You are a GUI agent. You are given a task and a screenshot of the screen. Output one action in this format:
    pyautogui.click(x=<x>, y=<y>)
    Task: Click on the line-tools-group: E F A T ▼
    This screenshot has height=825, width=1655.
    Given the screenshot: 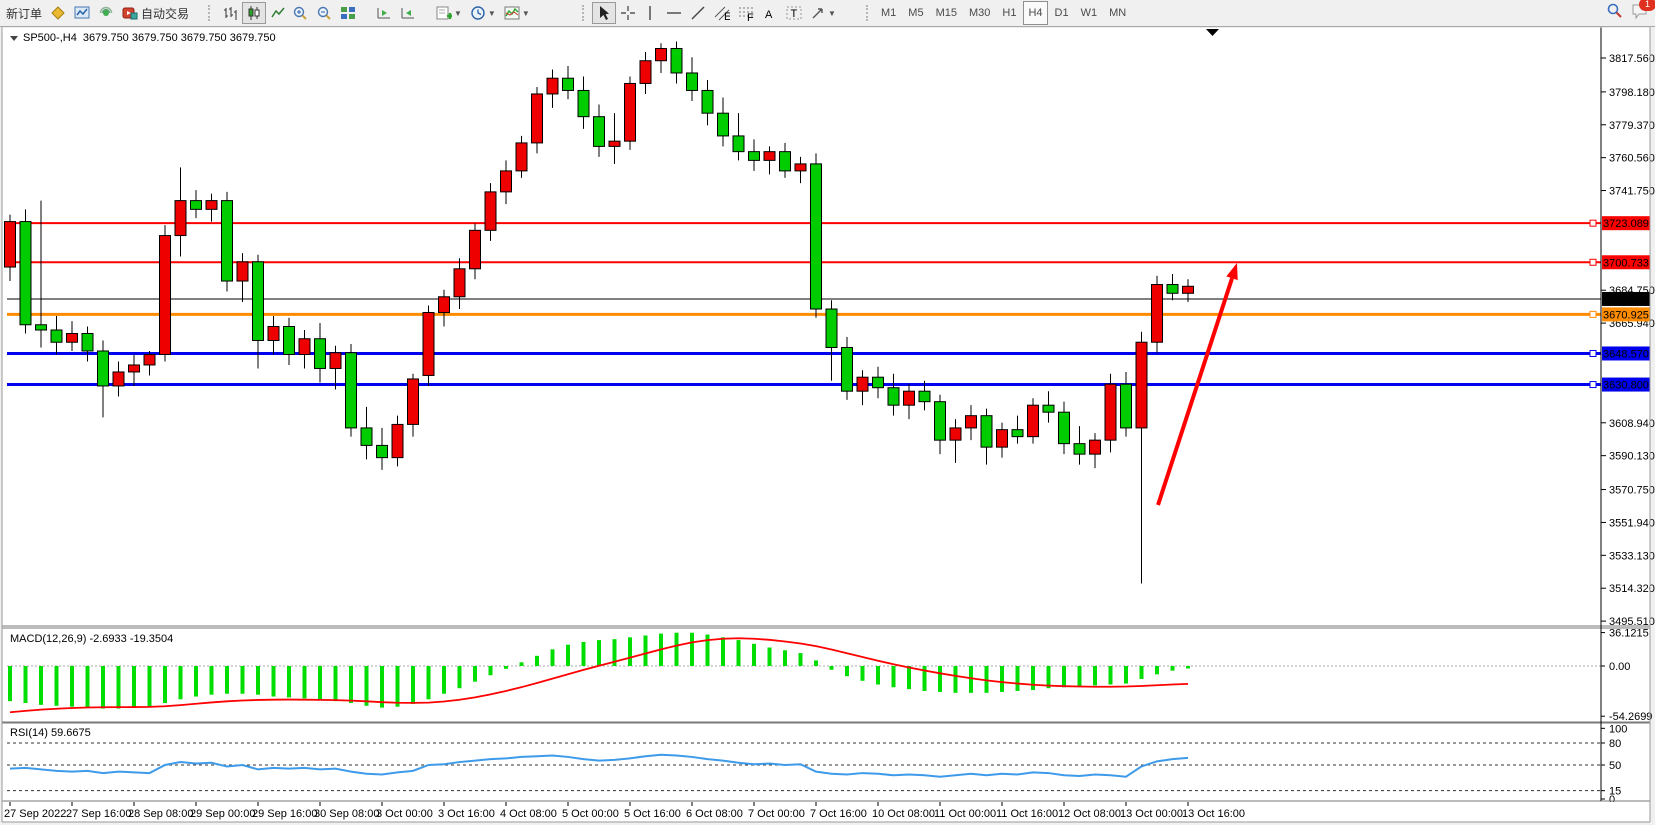 What is the action you would take?
    pyautogui.click(x=739, y=13)
    